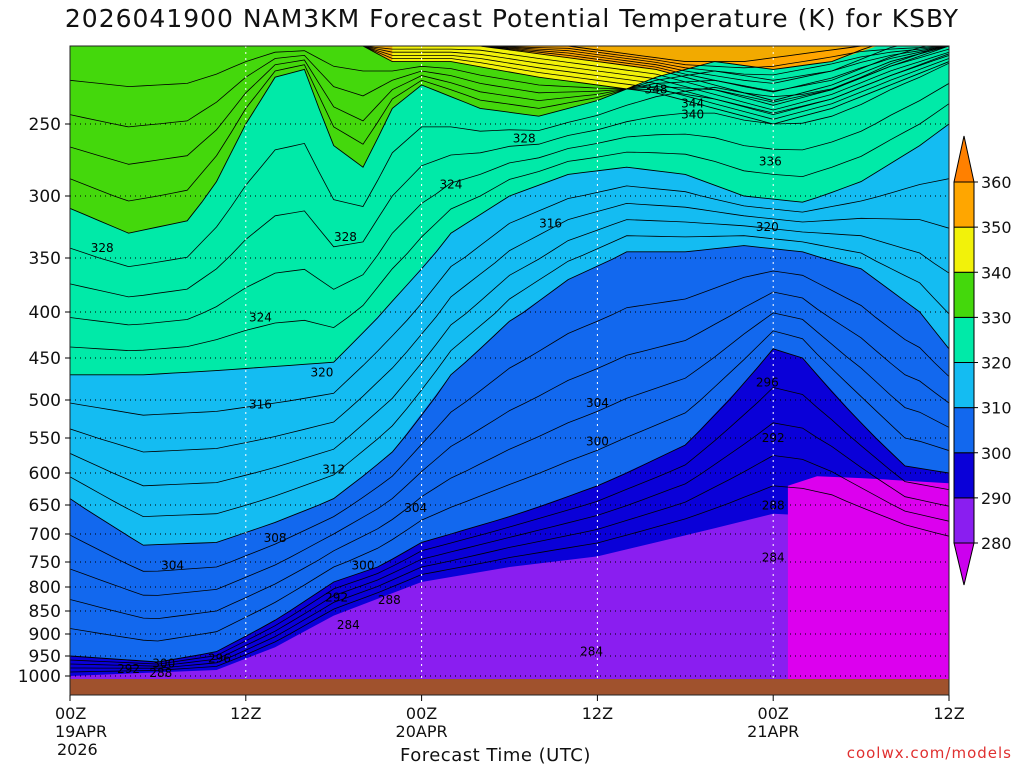  Describe the element at coordinates (692, 104) in the screenshot. I see `contour-label: 344` at that location.